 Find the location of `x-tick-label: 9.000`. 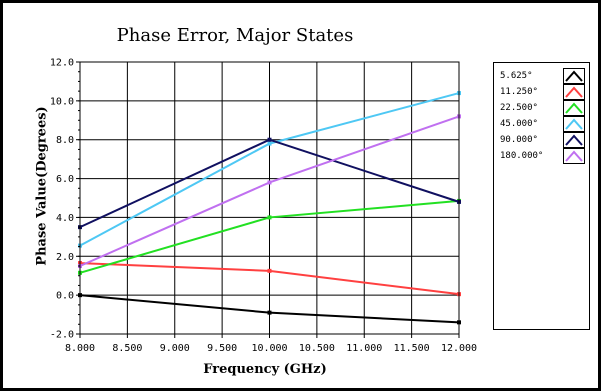

x-tick-label: 9.000 is located at coordinates (175, 348).